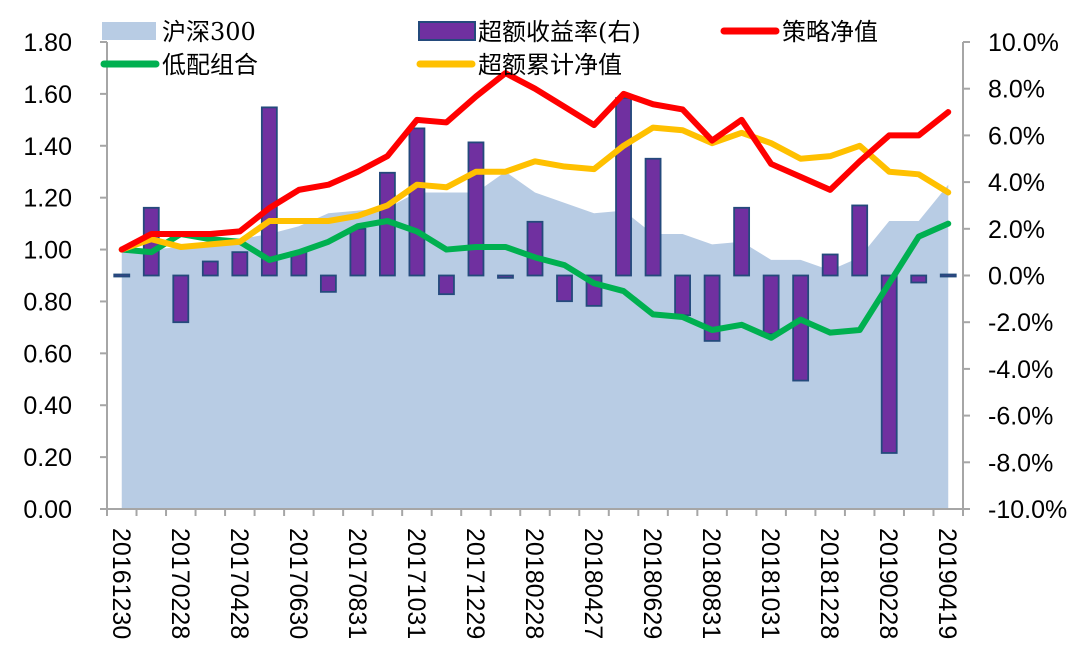  Describe the element at coordinates (475, 583) in the screenshot. I see `x-tick-label: 20171229` at that location.